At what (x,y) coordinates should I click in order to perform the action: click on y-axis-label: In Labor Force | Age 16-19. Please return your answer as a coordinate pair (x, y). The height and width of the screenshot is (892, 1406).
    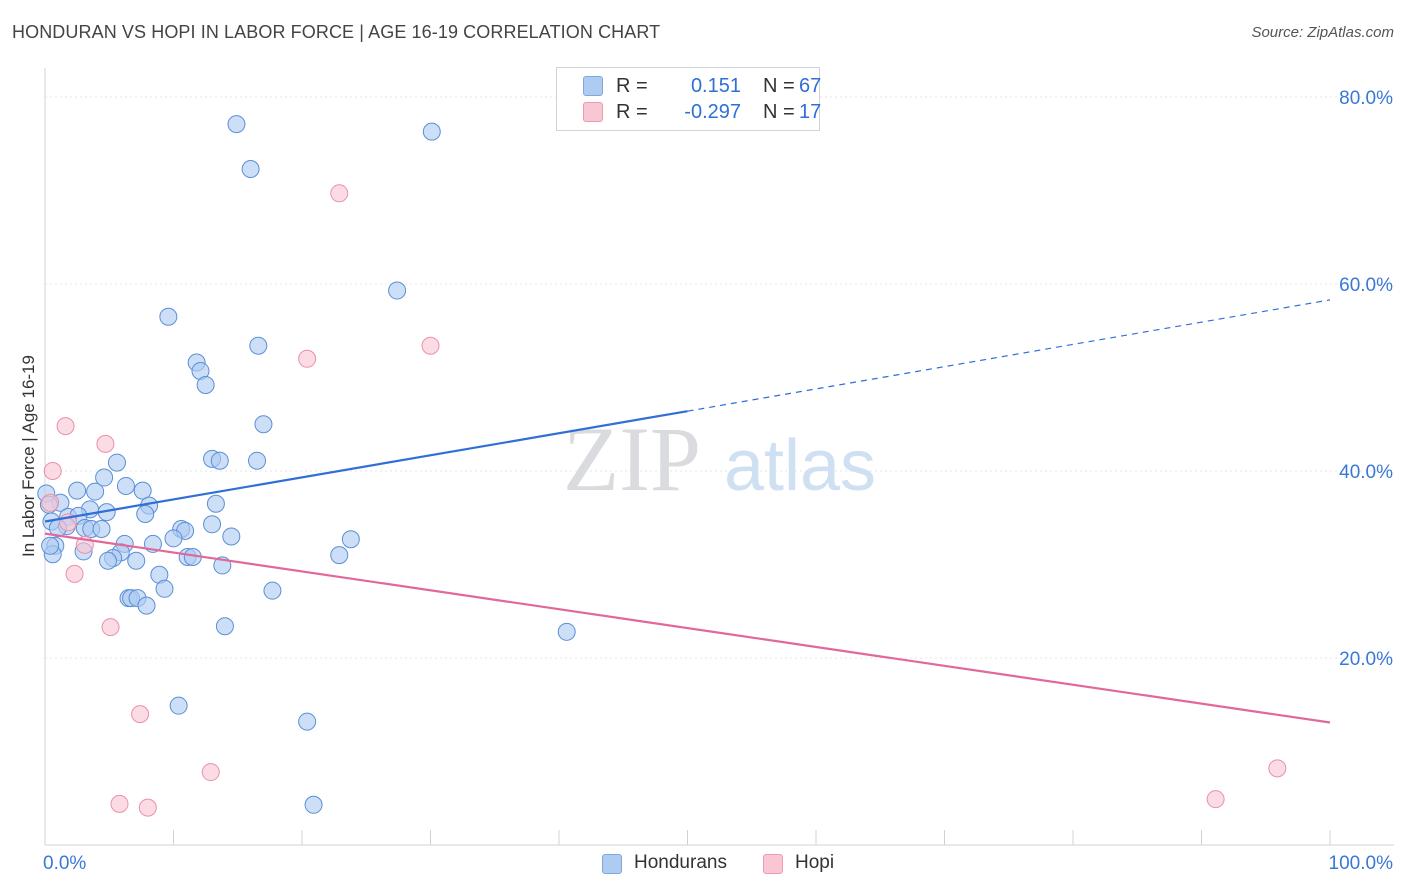
    Looking at the image, I should click on (28, 456).